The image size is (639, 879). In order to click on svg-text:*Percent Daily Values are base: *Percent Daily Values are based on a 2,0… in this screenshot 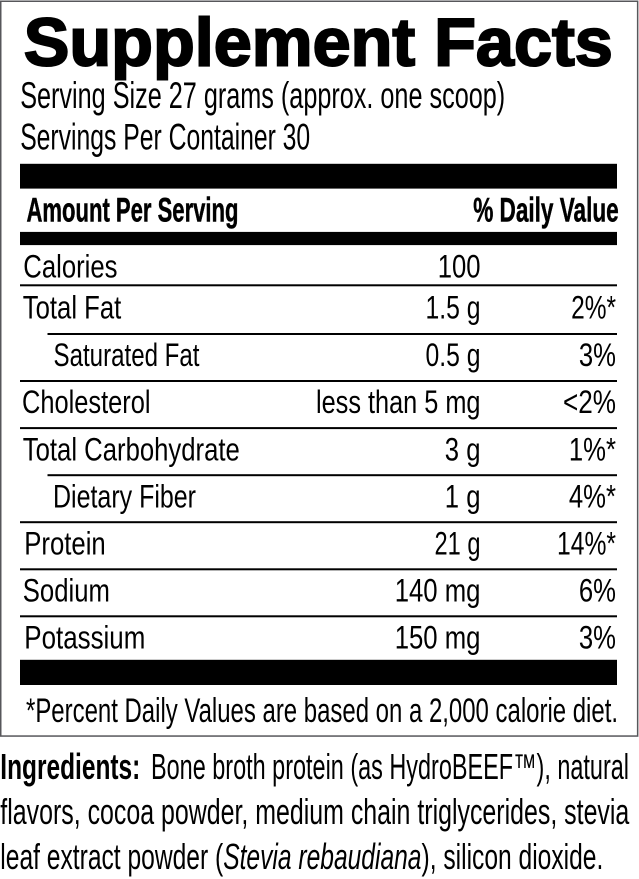, I will do `click(322, 711)`.